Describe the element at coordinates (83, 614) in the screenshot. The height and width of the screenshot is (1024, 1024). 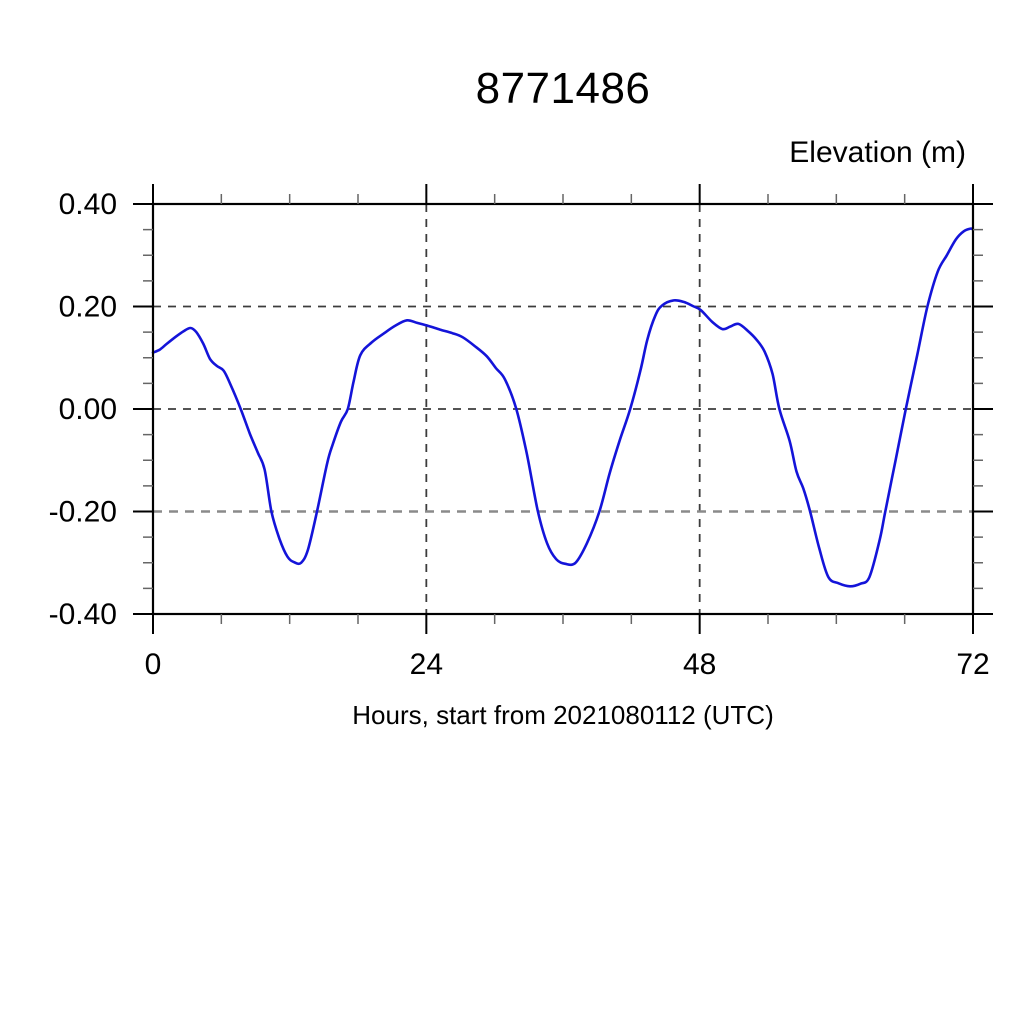
I see `y-tick-label: -0.40` at that location.